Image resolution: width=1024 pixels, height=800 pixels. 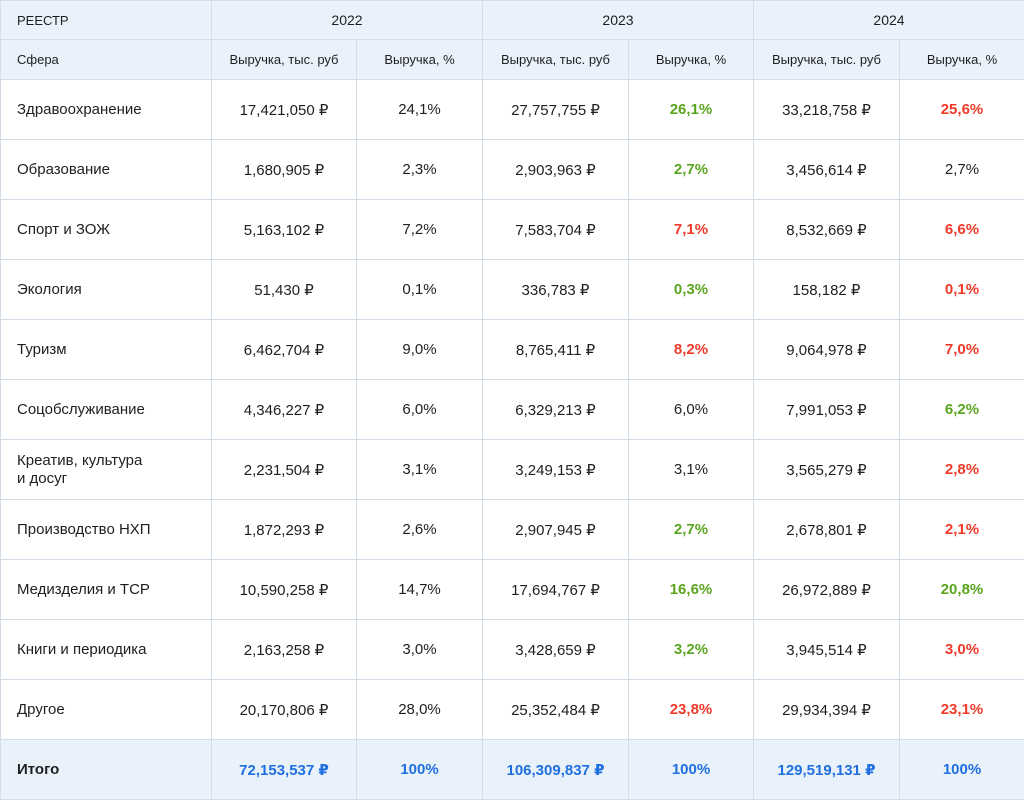 I want to click on share-2022-cell: 0,1%, so click(x=419, y=289).